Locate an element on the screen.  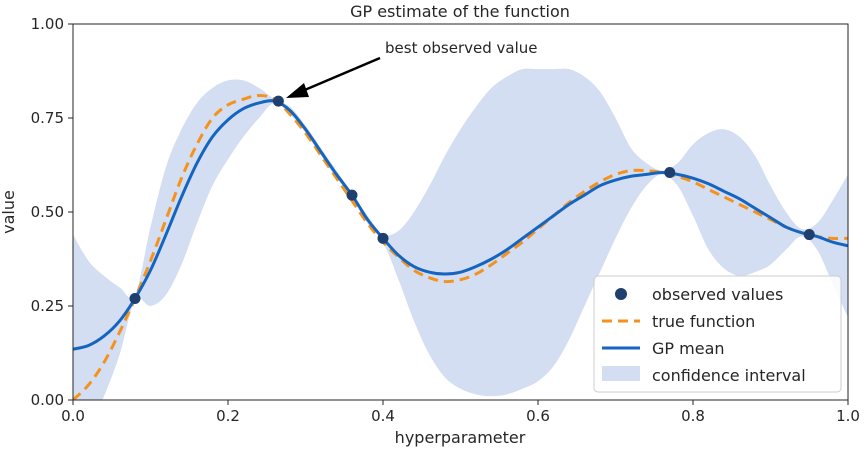
y-tick-label: 1.00 is located at coordinates (47, 24).